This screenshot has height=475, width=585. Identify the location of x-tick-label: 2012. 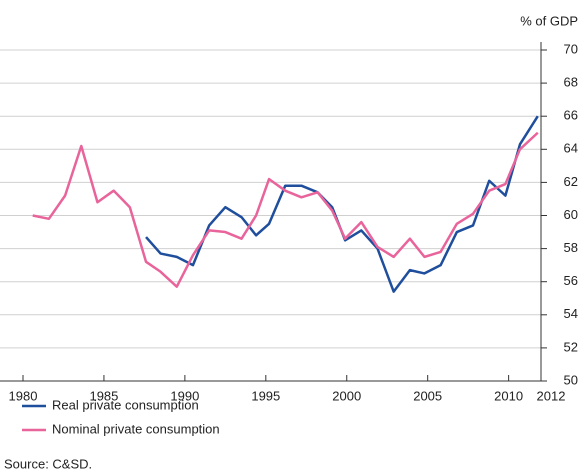
(551, 395).